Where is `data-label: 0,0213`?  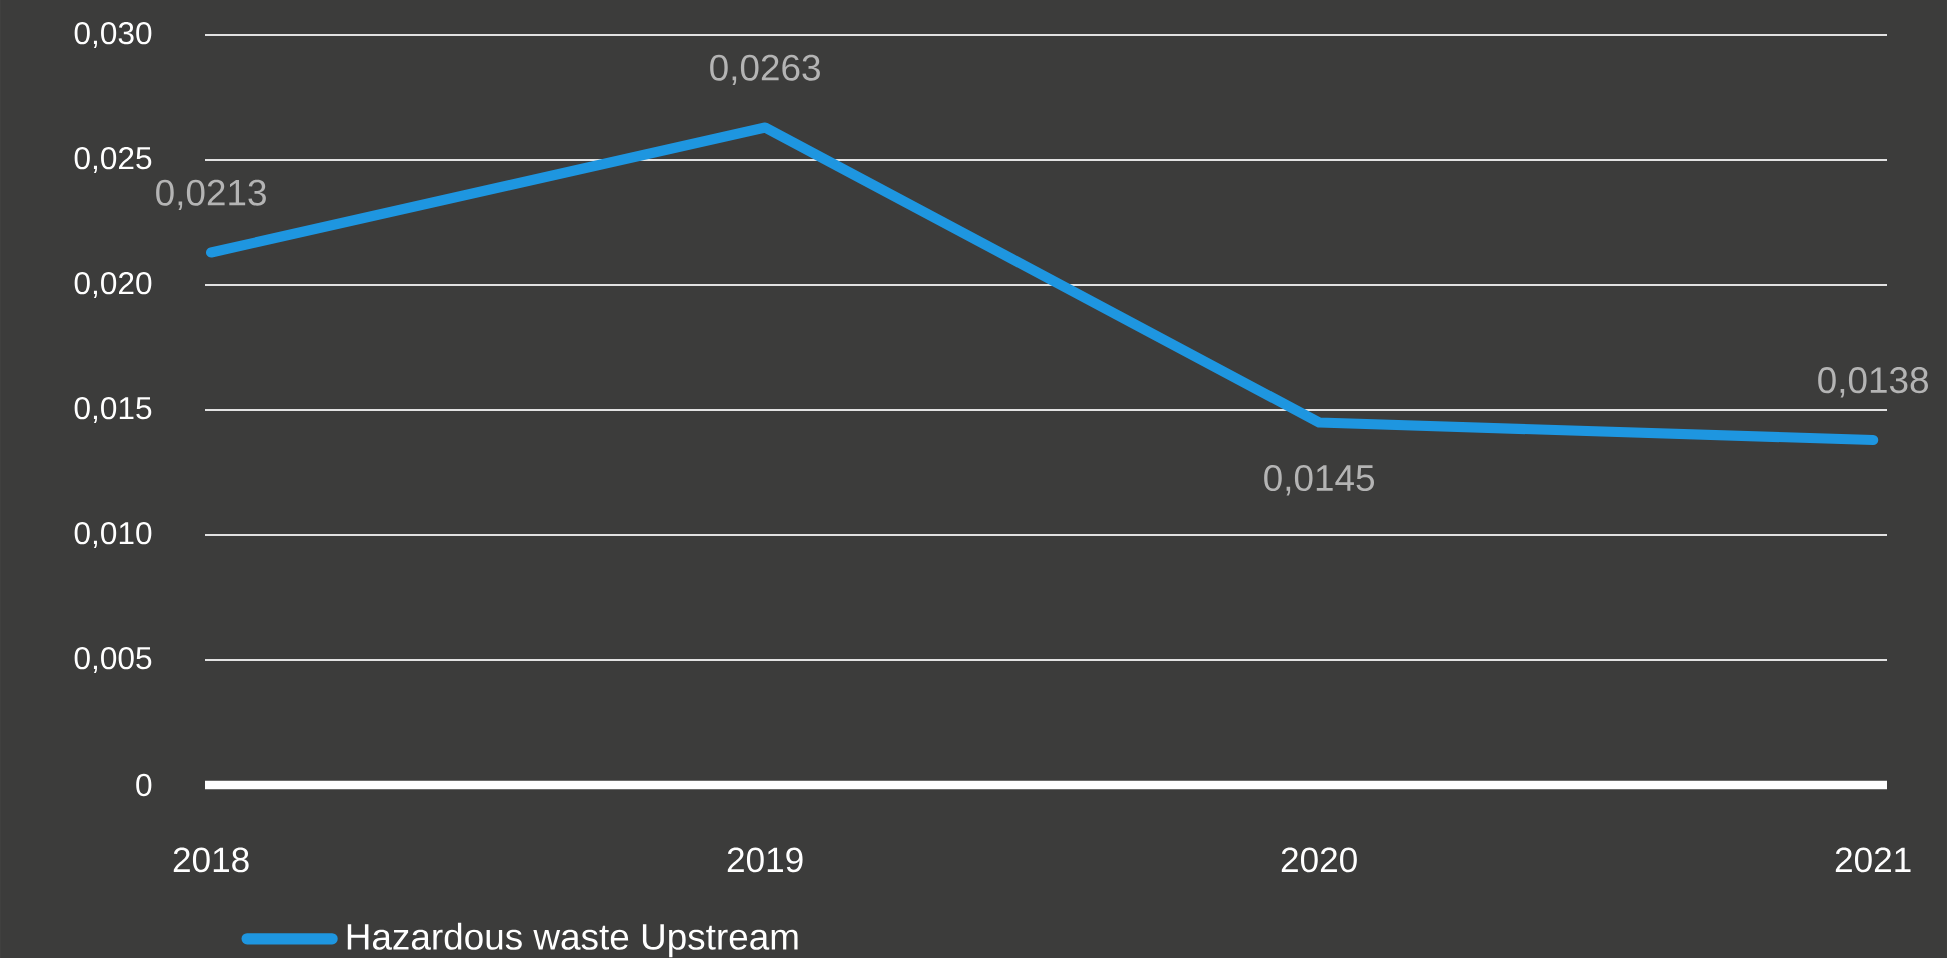
data-label: 0,0213 is located at coordinates (211, 195).